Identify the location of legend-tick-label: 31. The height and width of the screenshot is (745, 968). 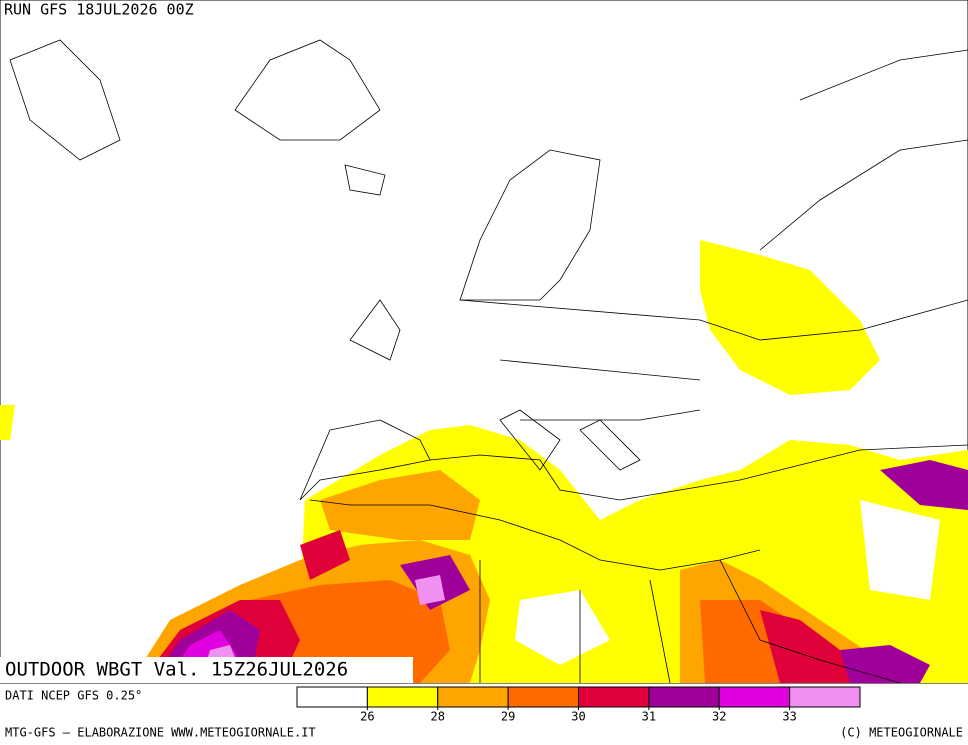
(649, 717).